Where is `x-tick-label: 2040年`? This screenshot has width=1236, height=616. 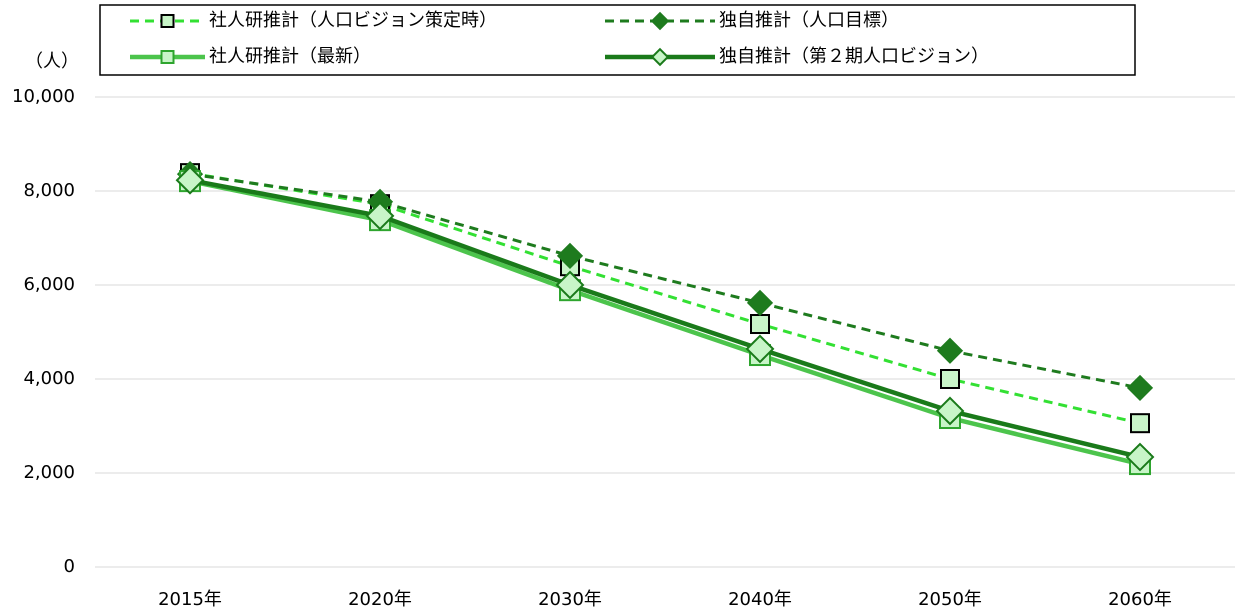 x-tick-label: 2040年 is located at coordinates (760, 599).